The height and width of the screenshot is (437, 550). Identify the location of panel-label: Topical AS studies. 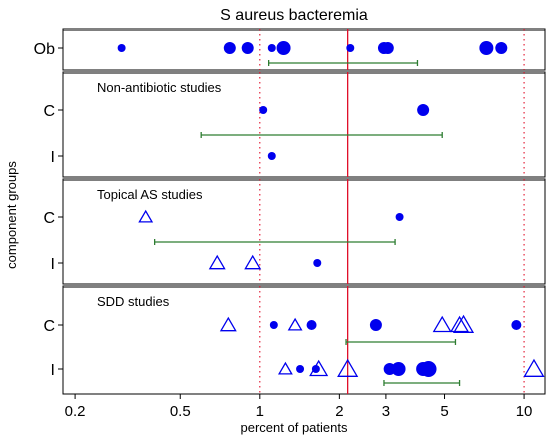
(150, 194).